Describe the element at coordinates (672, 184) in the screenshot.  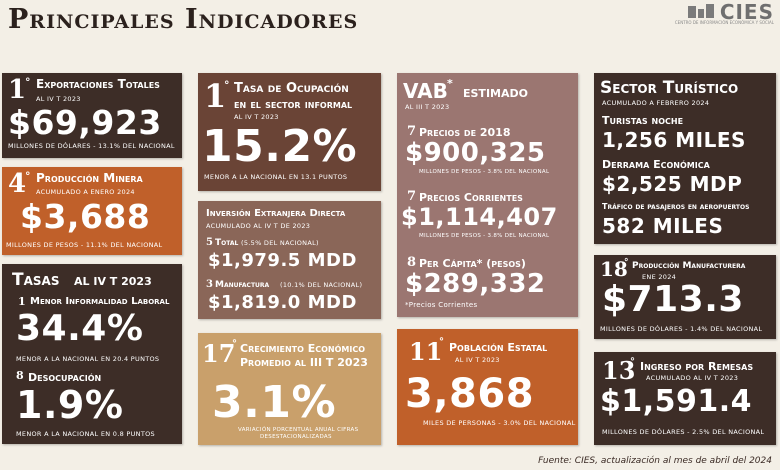
I see `tourism-spend-value: $2,525 MDP` at that location.